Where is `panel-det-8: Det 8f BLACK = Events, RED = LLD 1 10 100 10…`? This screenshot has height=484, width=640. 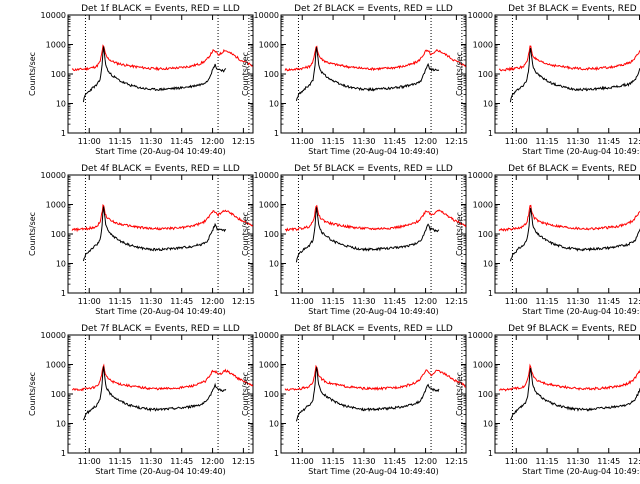
panel-det-8: Det 8f BLACK = Events, RED = LLD 1 10 100 10… is located at coordinates (354, 400).